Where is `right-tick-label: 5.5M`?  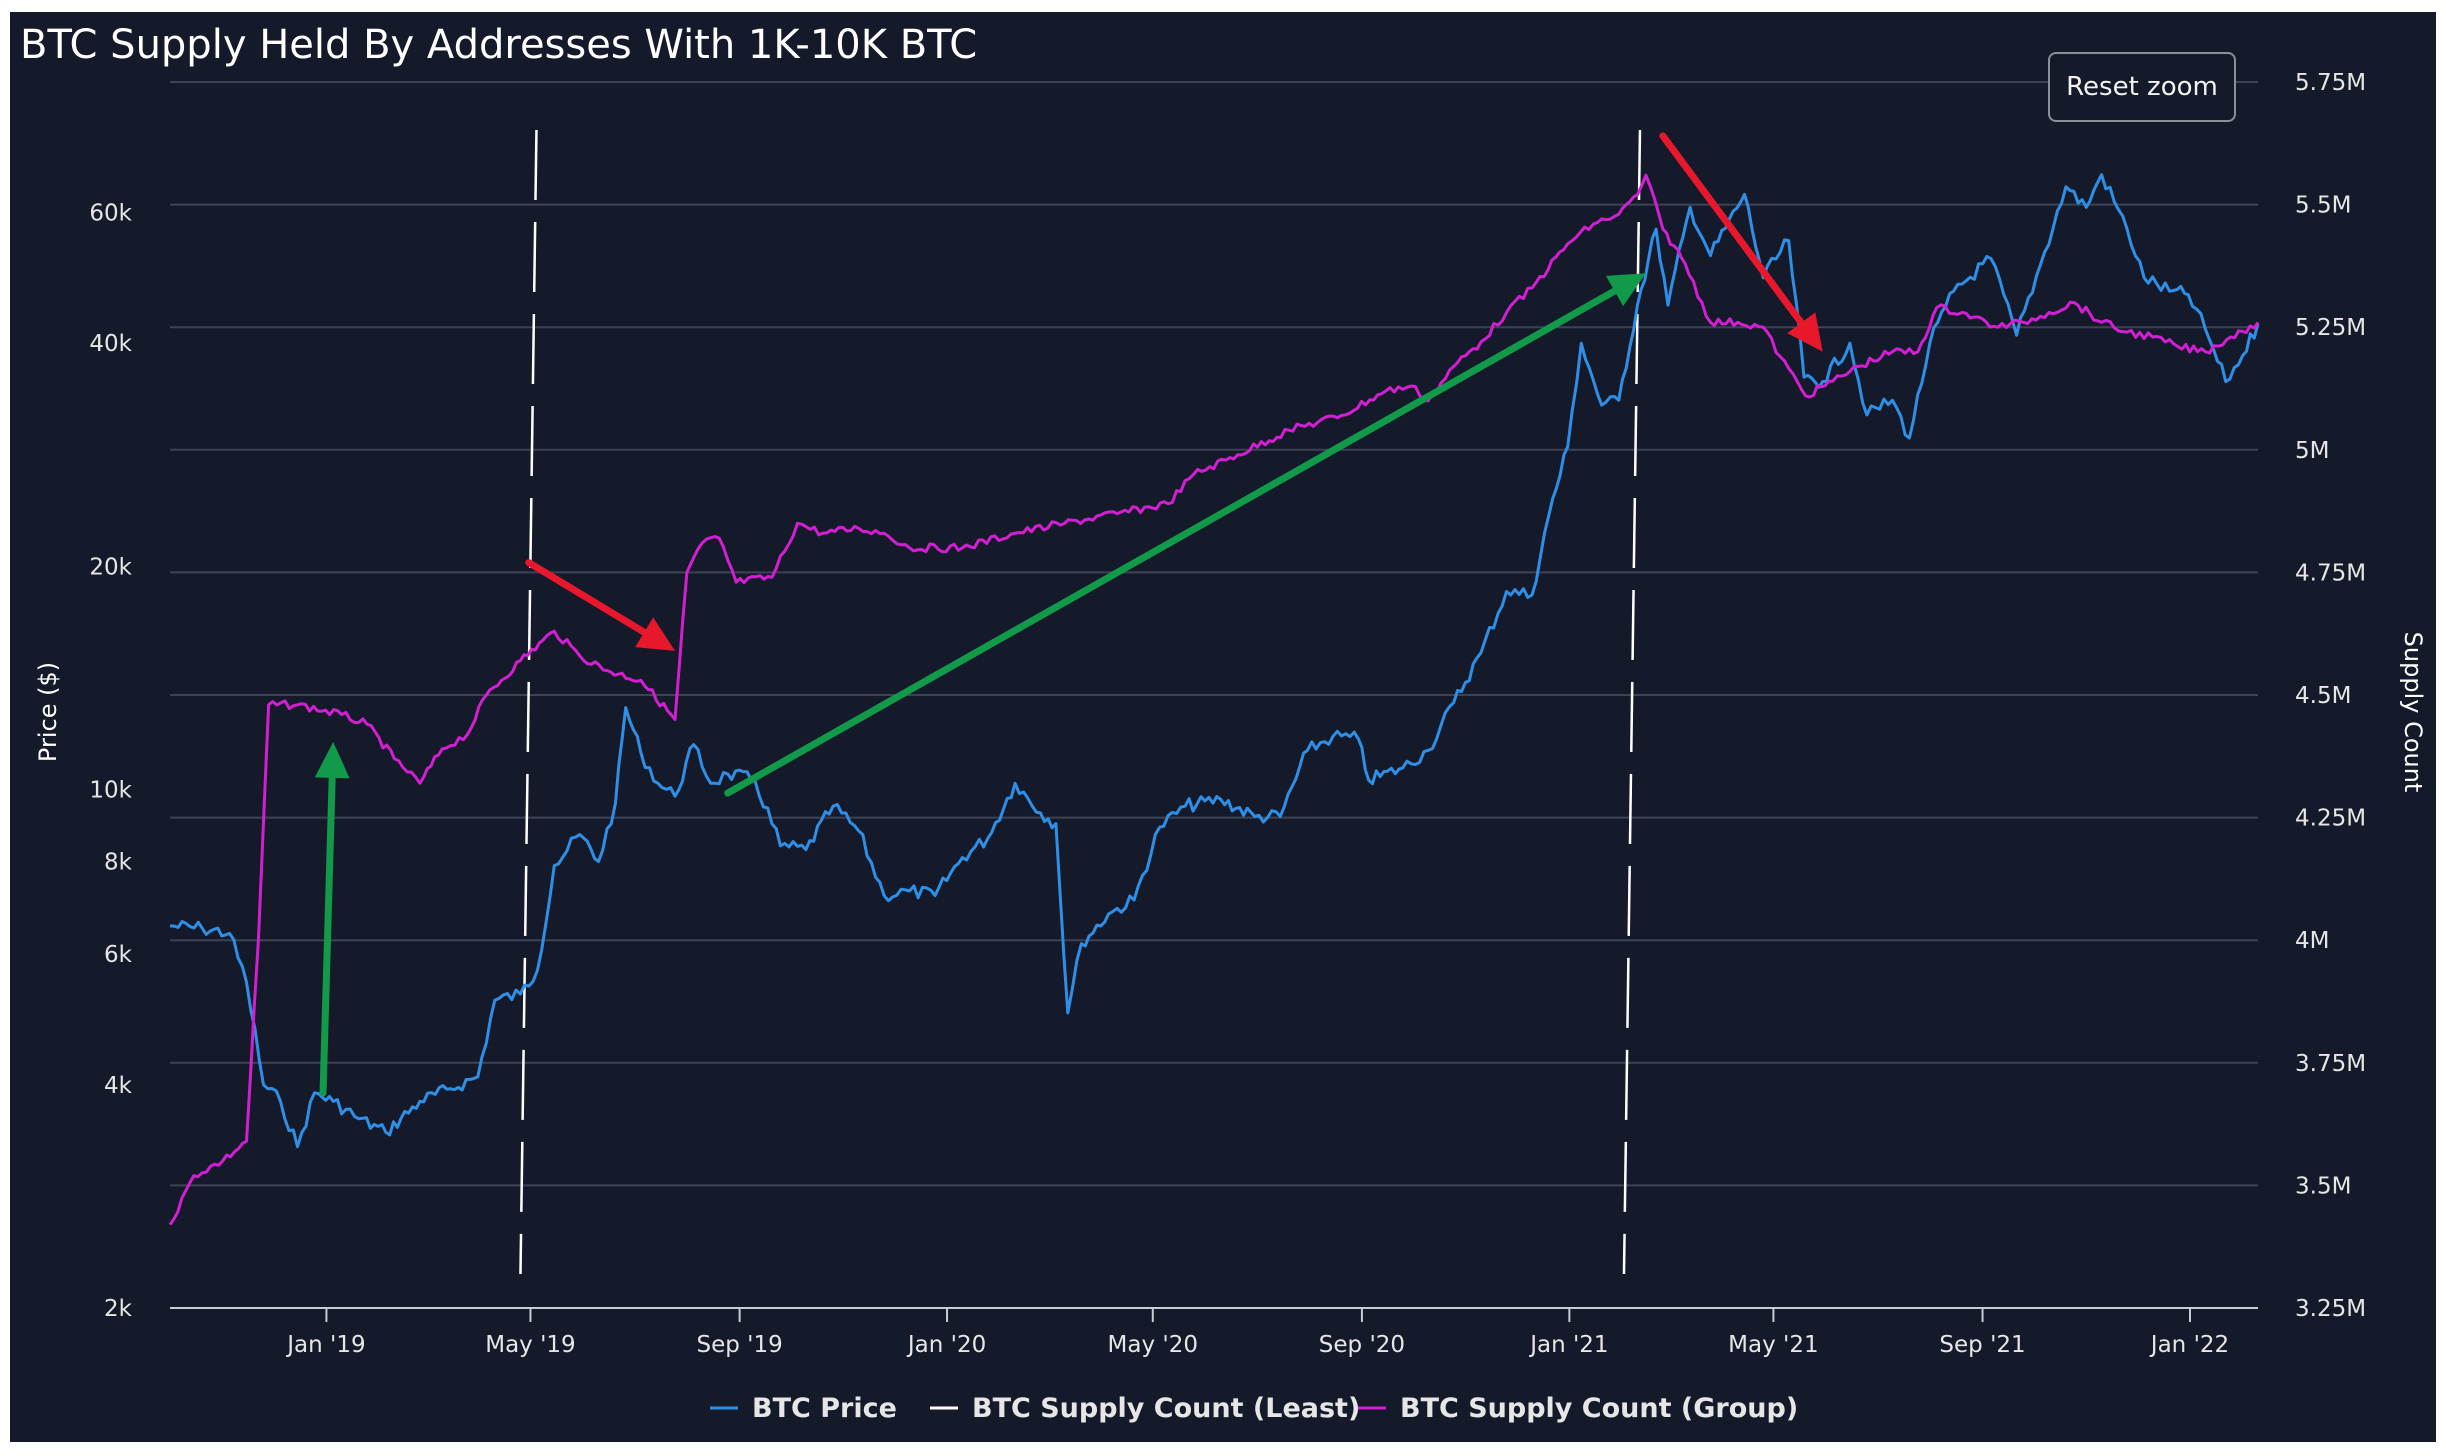
right-tick-label: 5.5M is located at coordinates (2323, 206).